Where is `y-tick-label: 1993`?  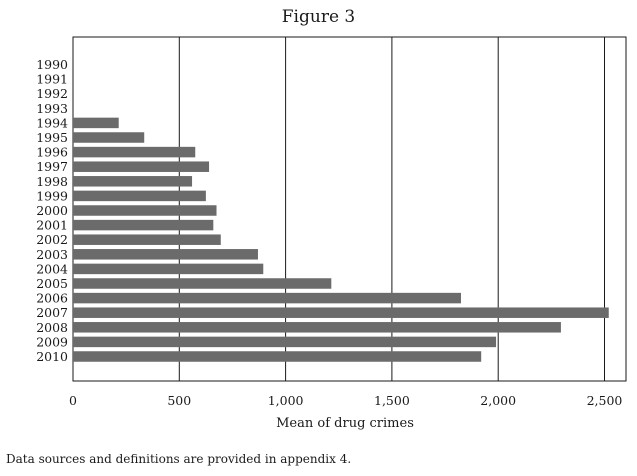 y-tick-label: 1993 is located at coordinates (52, 108).